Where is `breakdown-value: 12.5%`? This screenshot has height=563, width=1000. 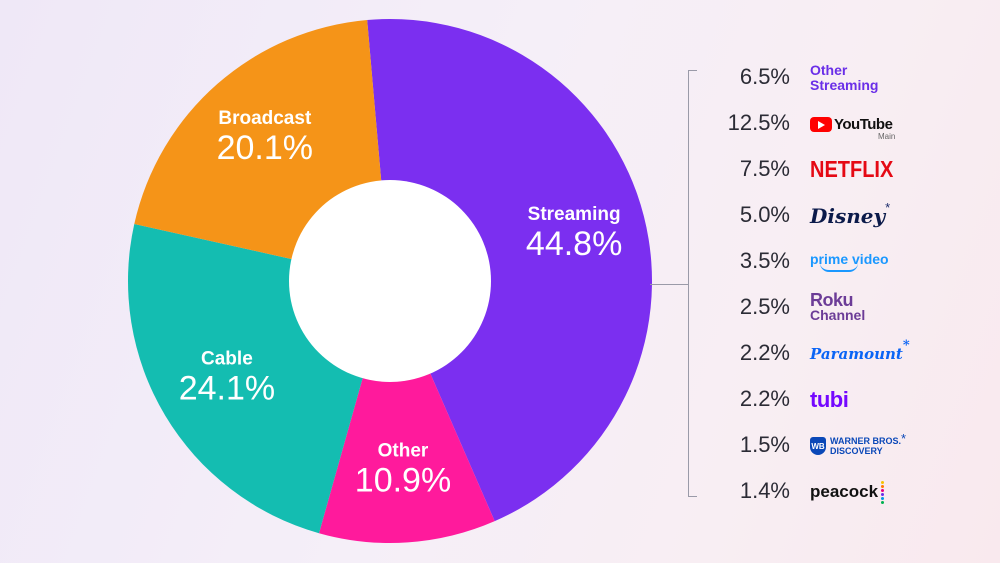 breakdown-value: 12.5% is located at coordinates (758, 122).